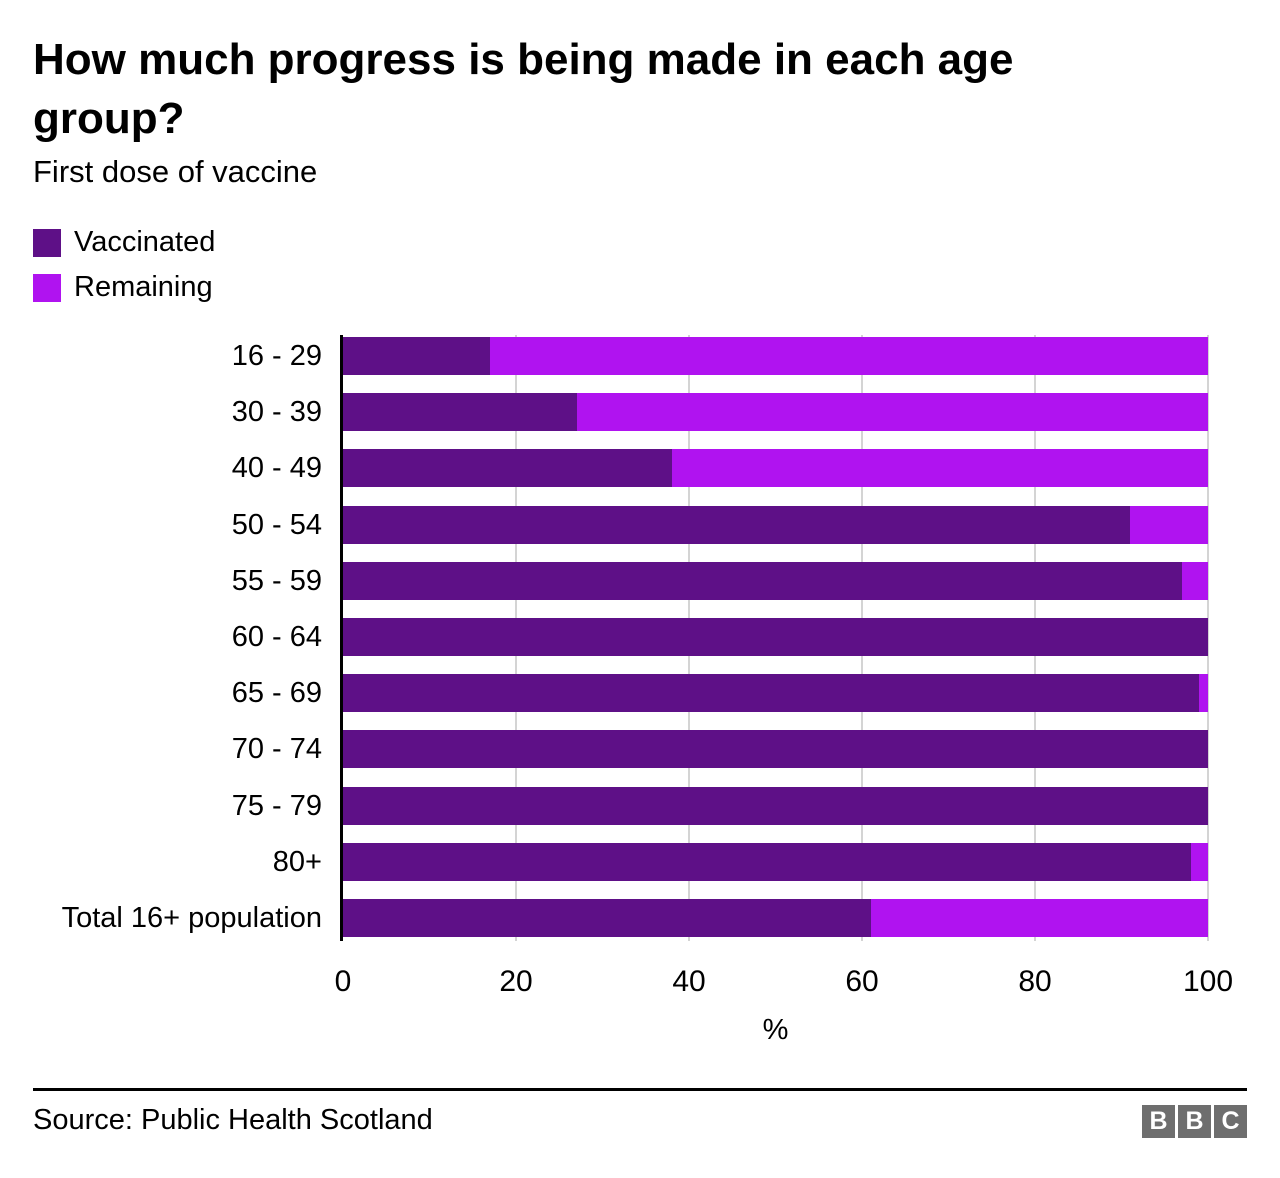 The width and height of the screenshot is (1280, 1178). What do you see at coordinates (233, 1120) in the screenshot?
I see `source-text: Source: Public Health Scotland` at bounding box center [233, 1120].